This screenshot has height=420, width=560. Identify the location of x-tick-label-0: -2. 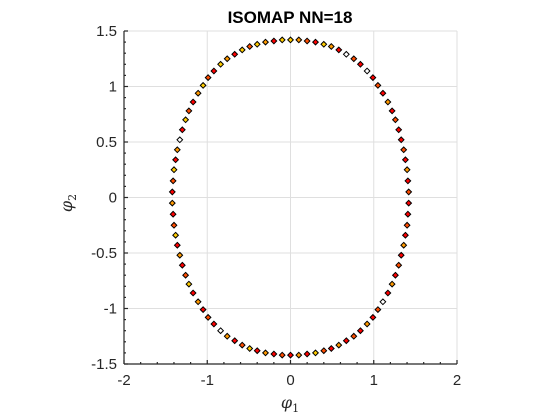
(123, 380).